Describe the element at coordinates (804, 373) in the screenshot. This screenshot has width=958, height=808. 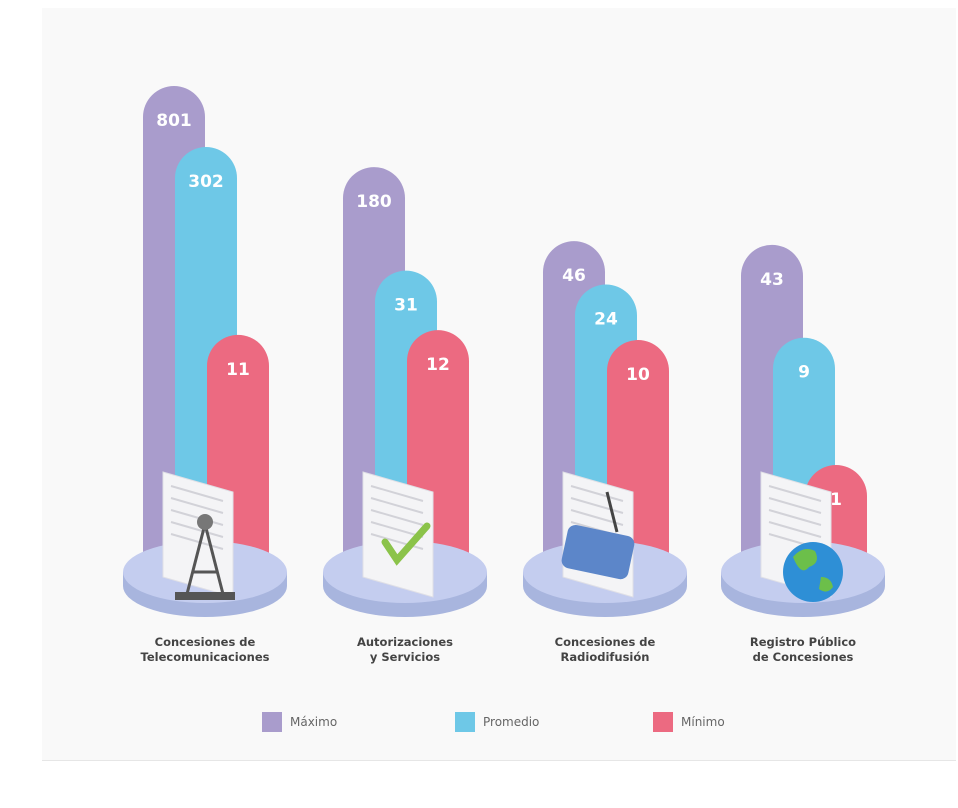
I see `value-label: 9` at that location.